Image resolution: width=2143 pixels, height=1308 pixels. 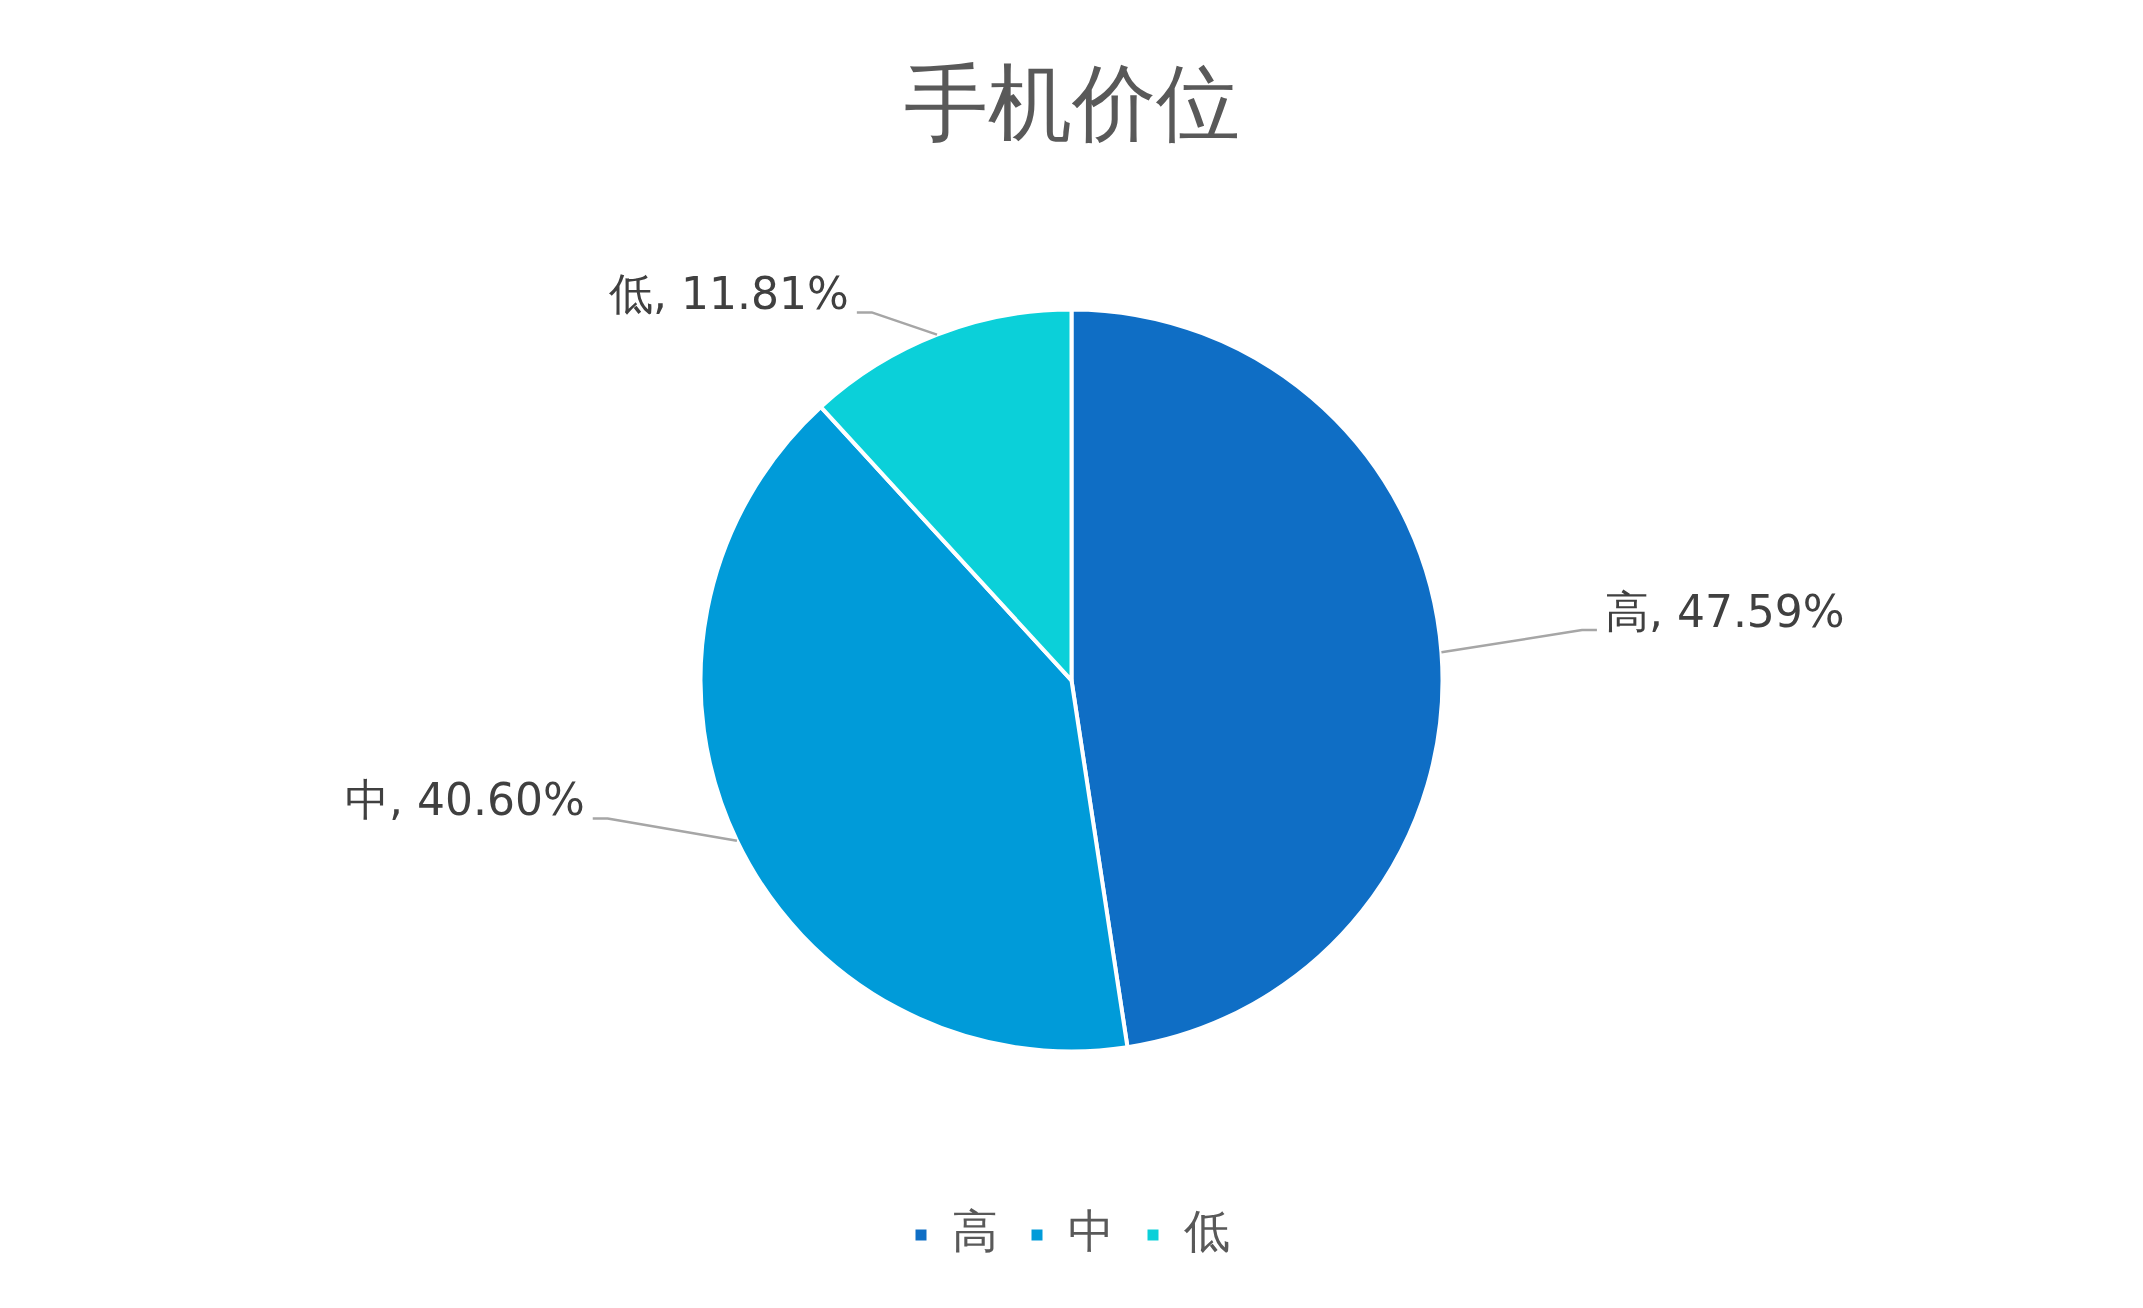 What do you see at coordinates (974, 1230) in the screenshot?
I see `legend-label: 高` at bounding box center [974, 1230].